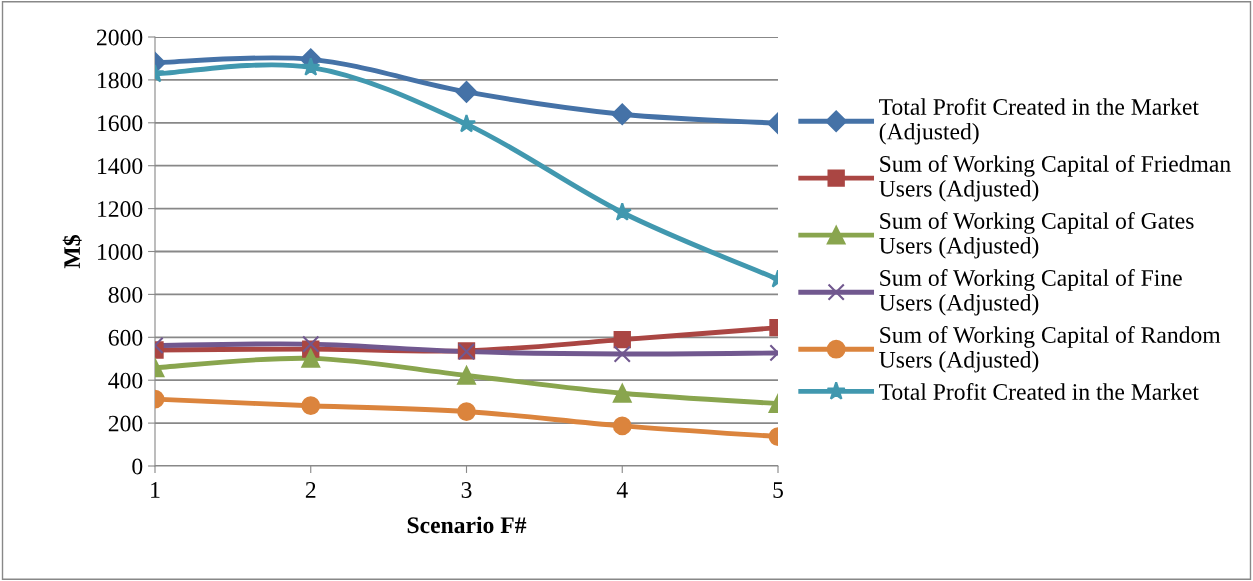  I want to click on y-tick-label: 600, so click(125, 337).